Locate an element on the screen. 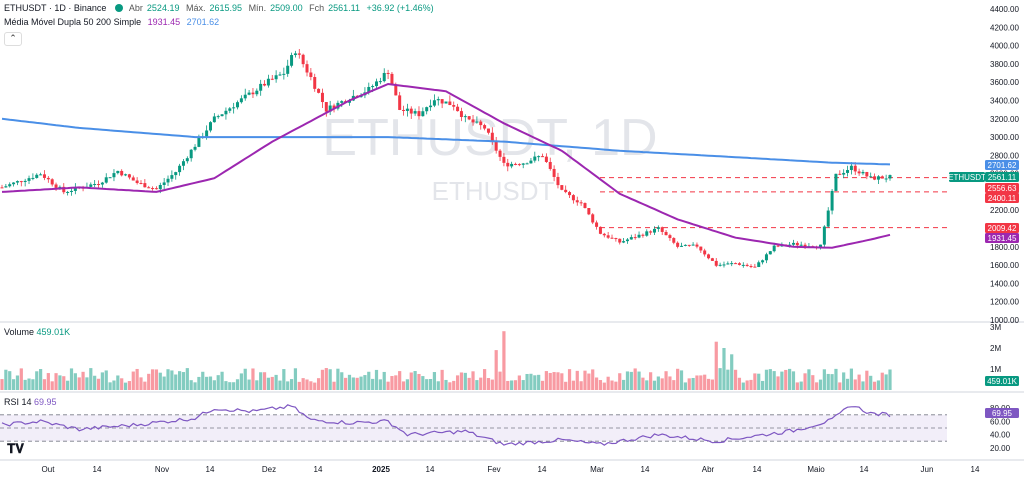 This screenshot has width=1024, height=477. rsi-legend: RSI 14 69.95 is located at coordinates (30, 402).